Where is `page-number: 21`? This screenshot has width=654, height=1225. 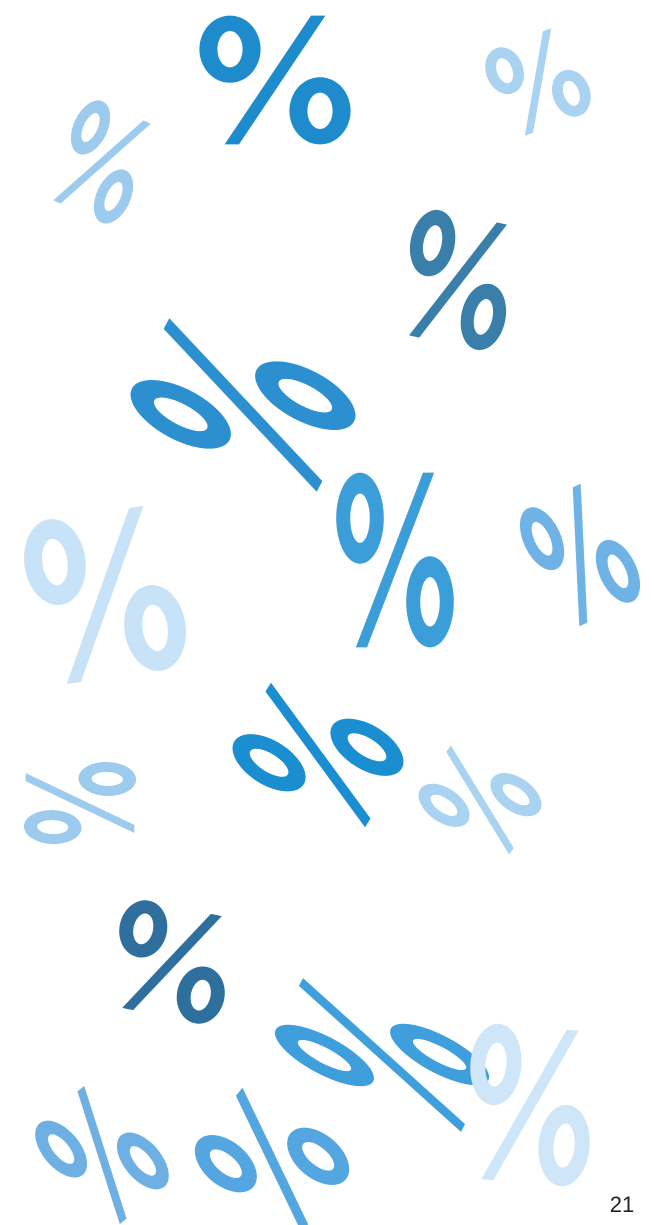 page-number: 21 is located at coordinates (622, 1204).